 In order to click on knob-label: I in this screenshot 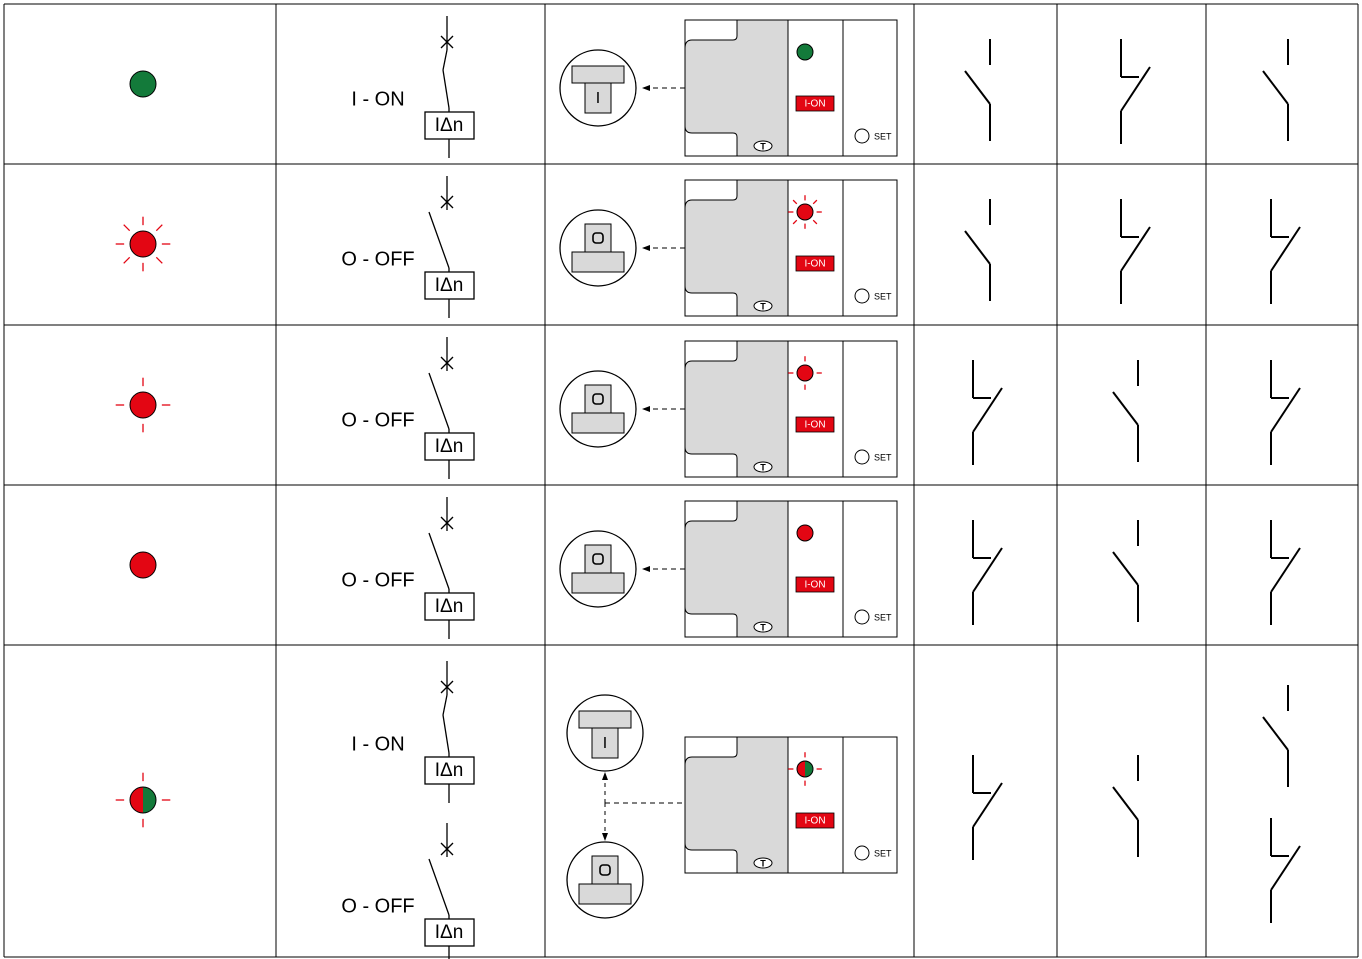, I will do `click(598, 98)`.